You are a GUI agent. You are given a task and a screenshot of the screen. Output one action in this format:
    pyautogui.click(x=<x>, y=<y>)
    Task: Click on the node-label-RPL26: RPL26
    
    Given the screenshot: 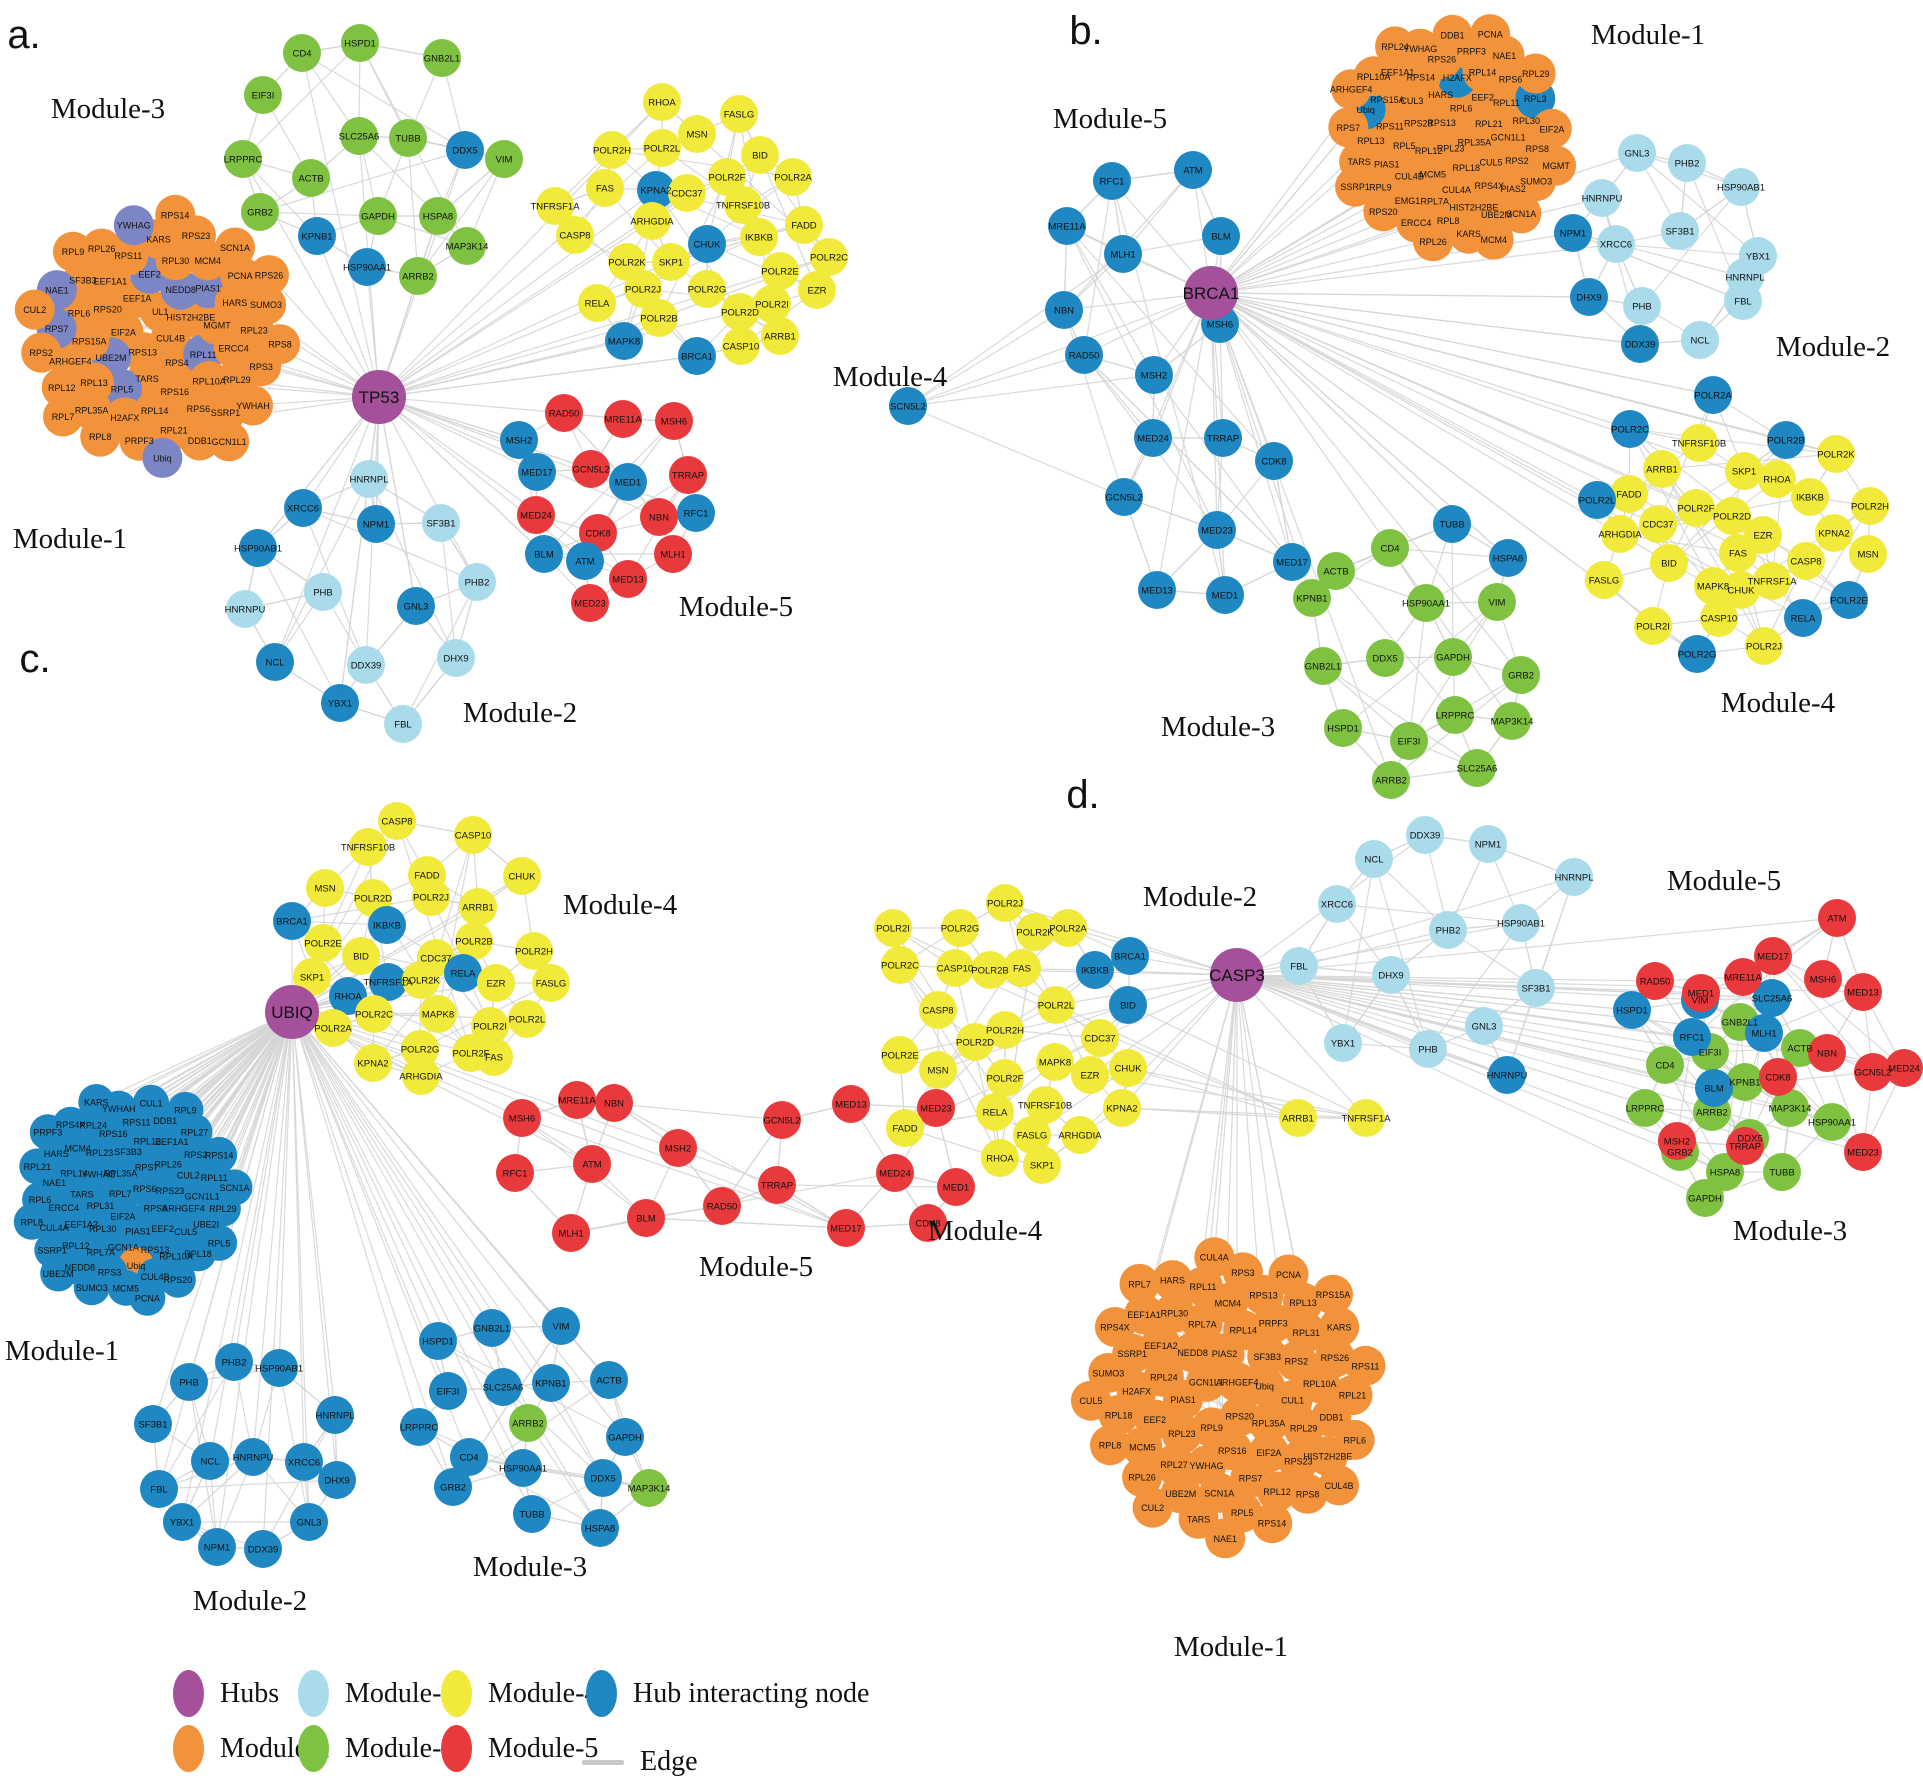 What is the action you would take?
    pyautogui.click(x=1142, y=1478)
    